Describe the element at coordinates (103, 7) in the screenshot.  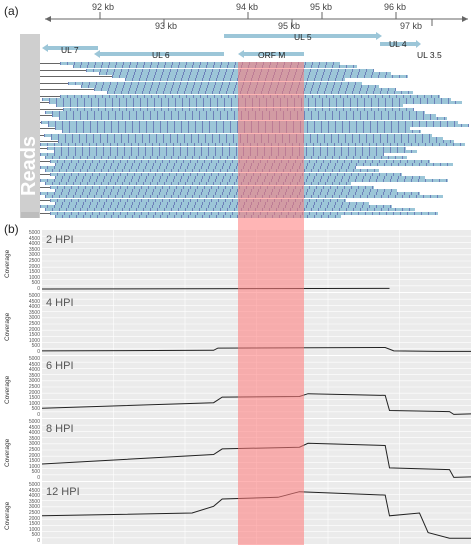
I see `scale-label-92kb: 92 kb` at that location.